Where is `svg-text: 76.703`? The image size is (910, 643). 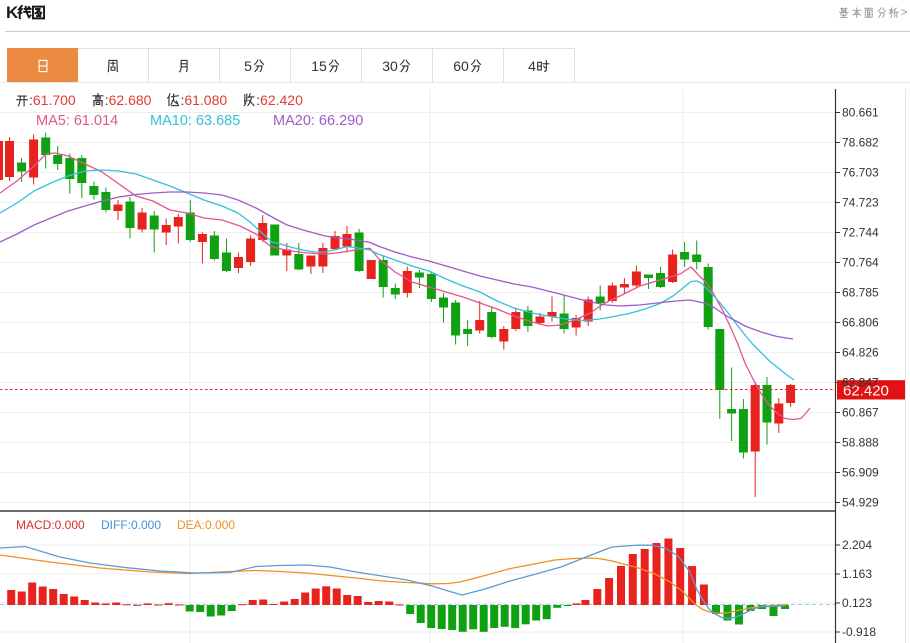
svg-text: 76.703 is located at coordinates (860, 173).